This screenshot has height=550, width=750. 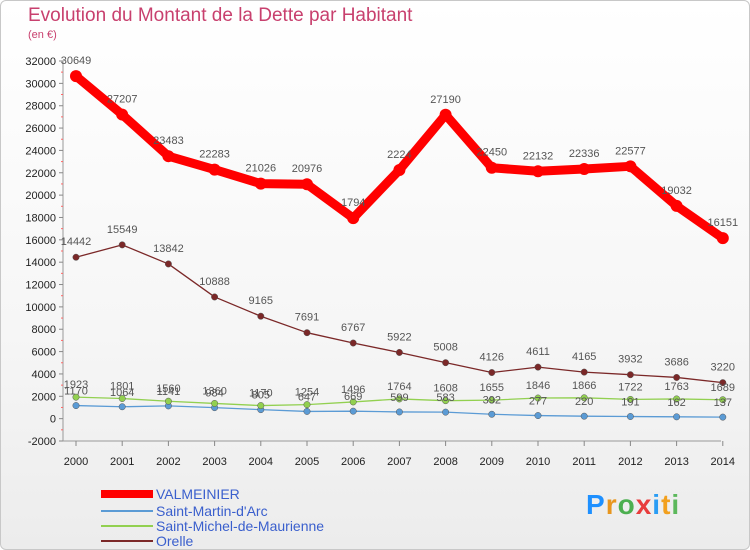 I want to click on data-label: 1254, so click(x=307, y=393).